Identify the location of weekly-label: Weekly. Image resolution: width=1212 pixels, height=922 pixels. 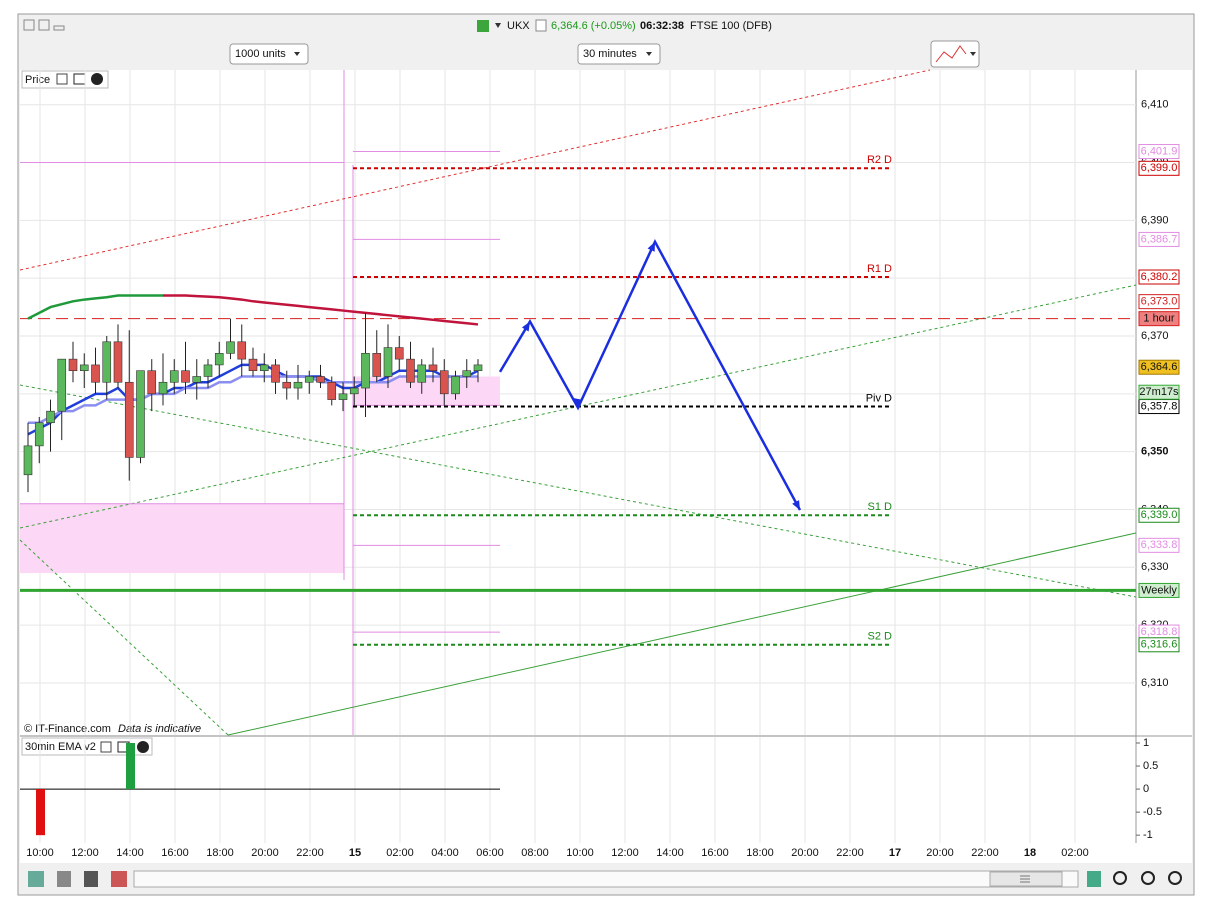
(1159, 590).